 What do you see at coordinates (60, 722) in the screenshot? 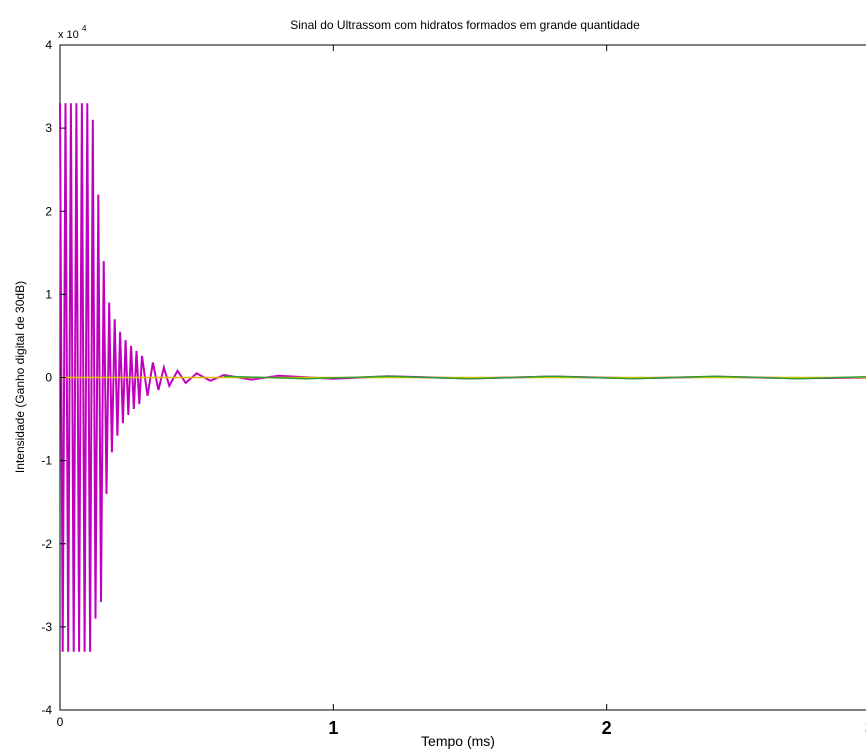
I see `x-tick-label: 0` at bounding box center [60, 722].